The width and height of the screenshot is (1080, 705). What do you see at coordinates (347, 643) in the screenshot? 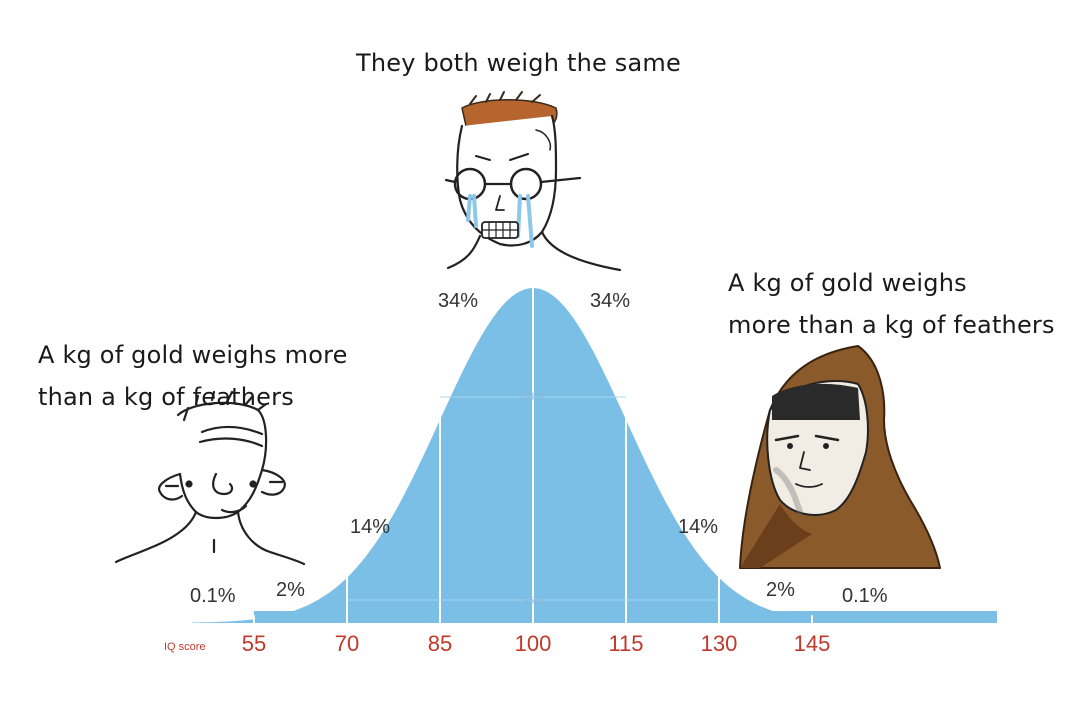
I see `x-tick-label: 70` at bounding box center [347, 643].